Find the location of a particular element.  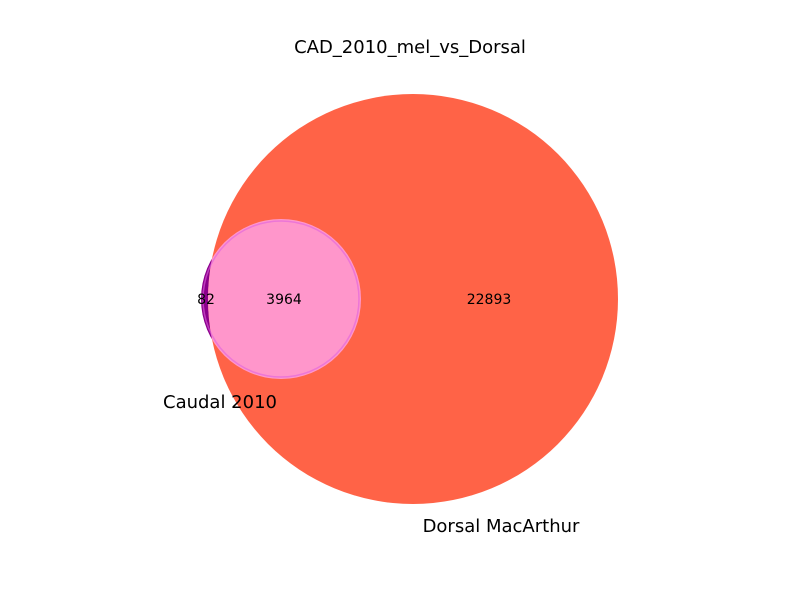

set-a-label: Caudal 2010 is located at coordinates (220, 402).